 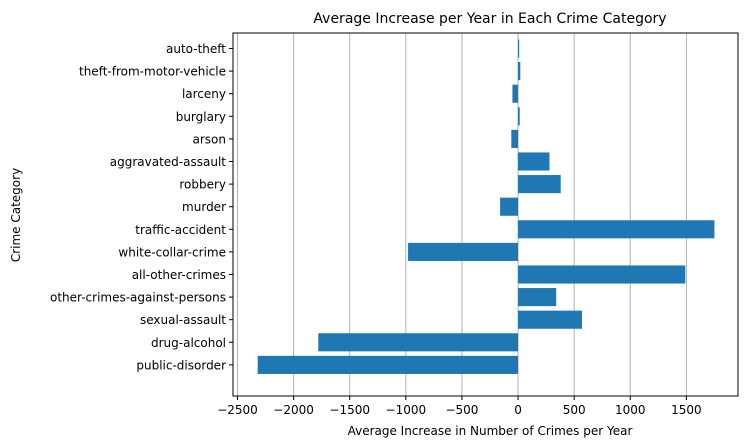 I want to click on x-tick-label: 0, so click(x=518, y=410).